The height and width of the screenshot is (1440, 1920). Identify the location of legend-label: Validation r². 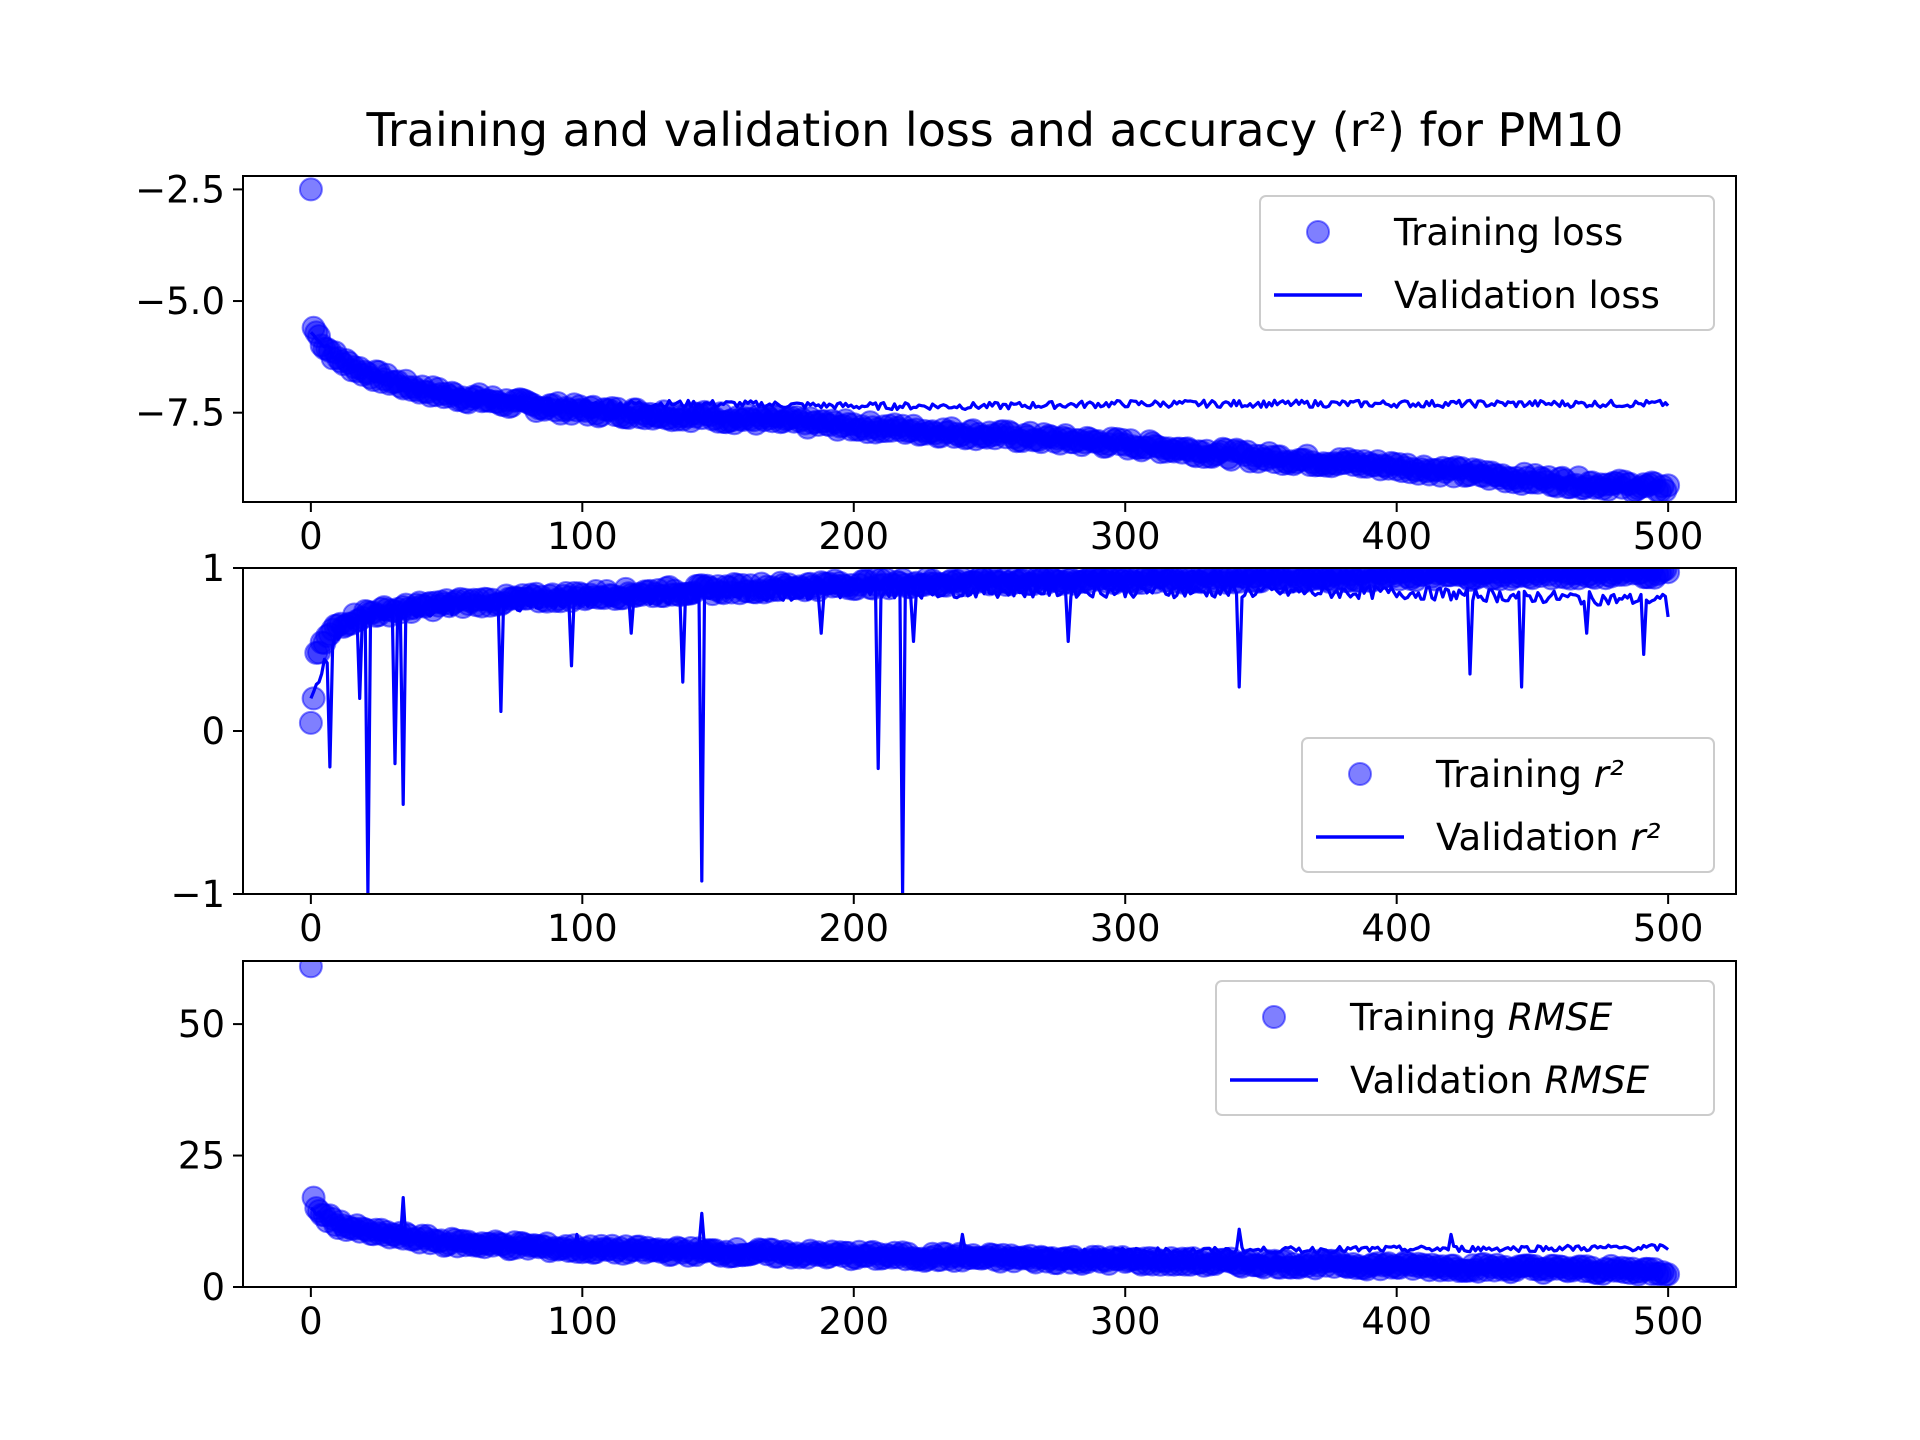
(1548, 837).